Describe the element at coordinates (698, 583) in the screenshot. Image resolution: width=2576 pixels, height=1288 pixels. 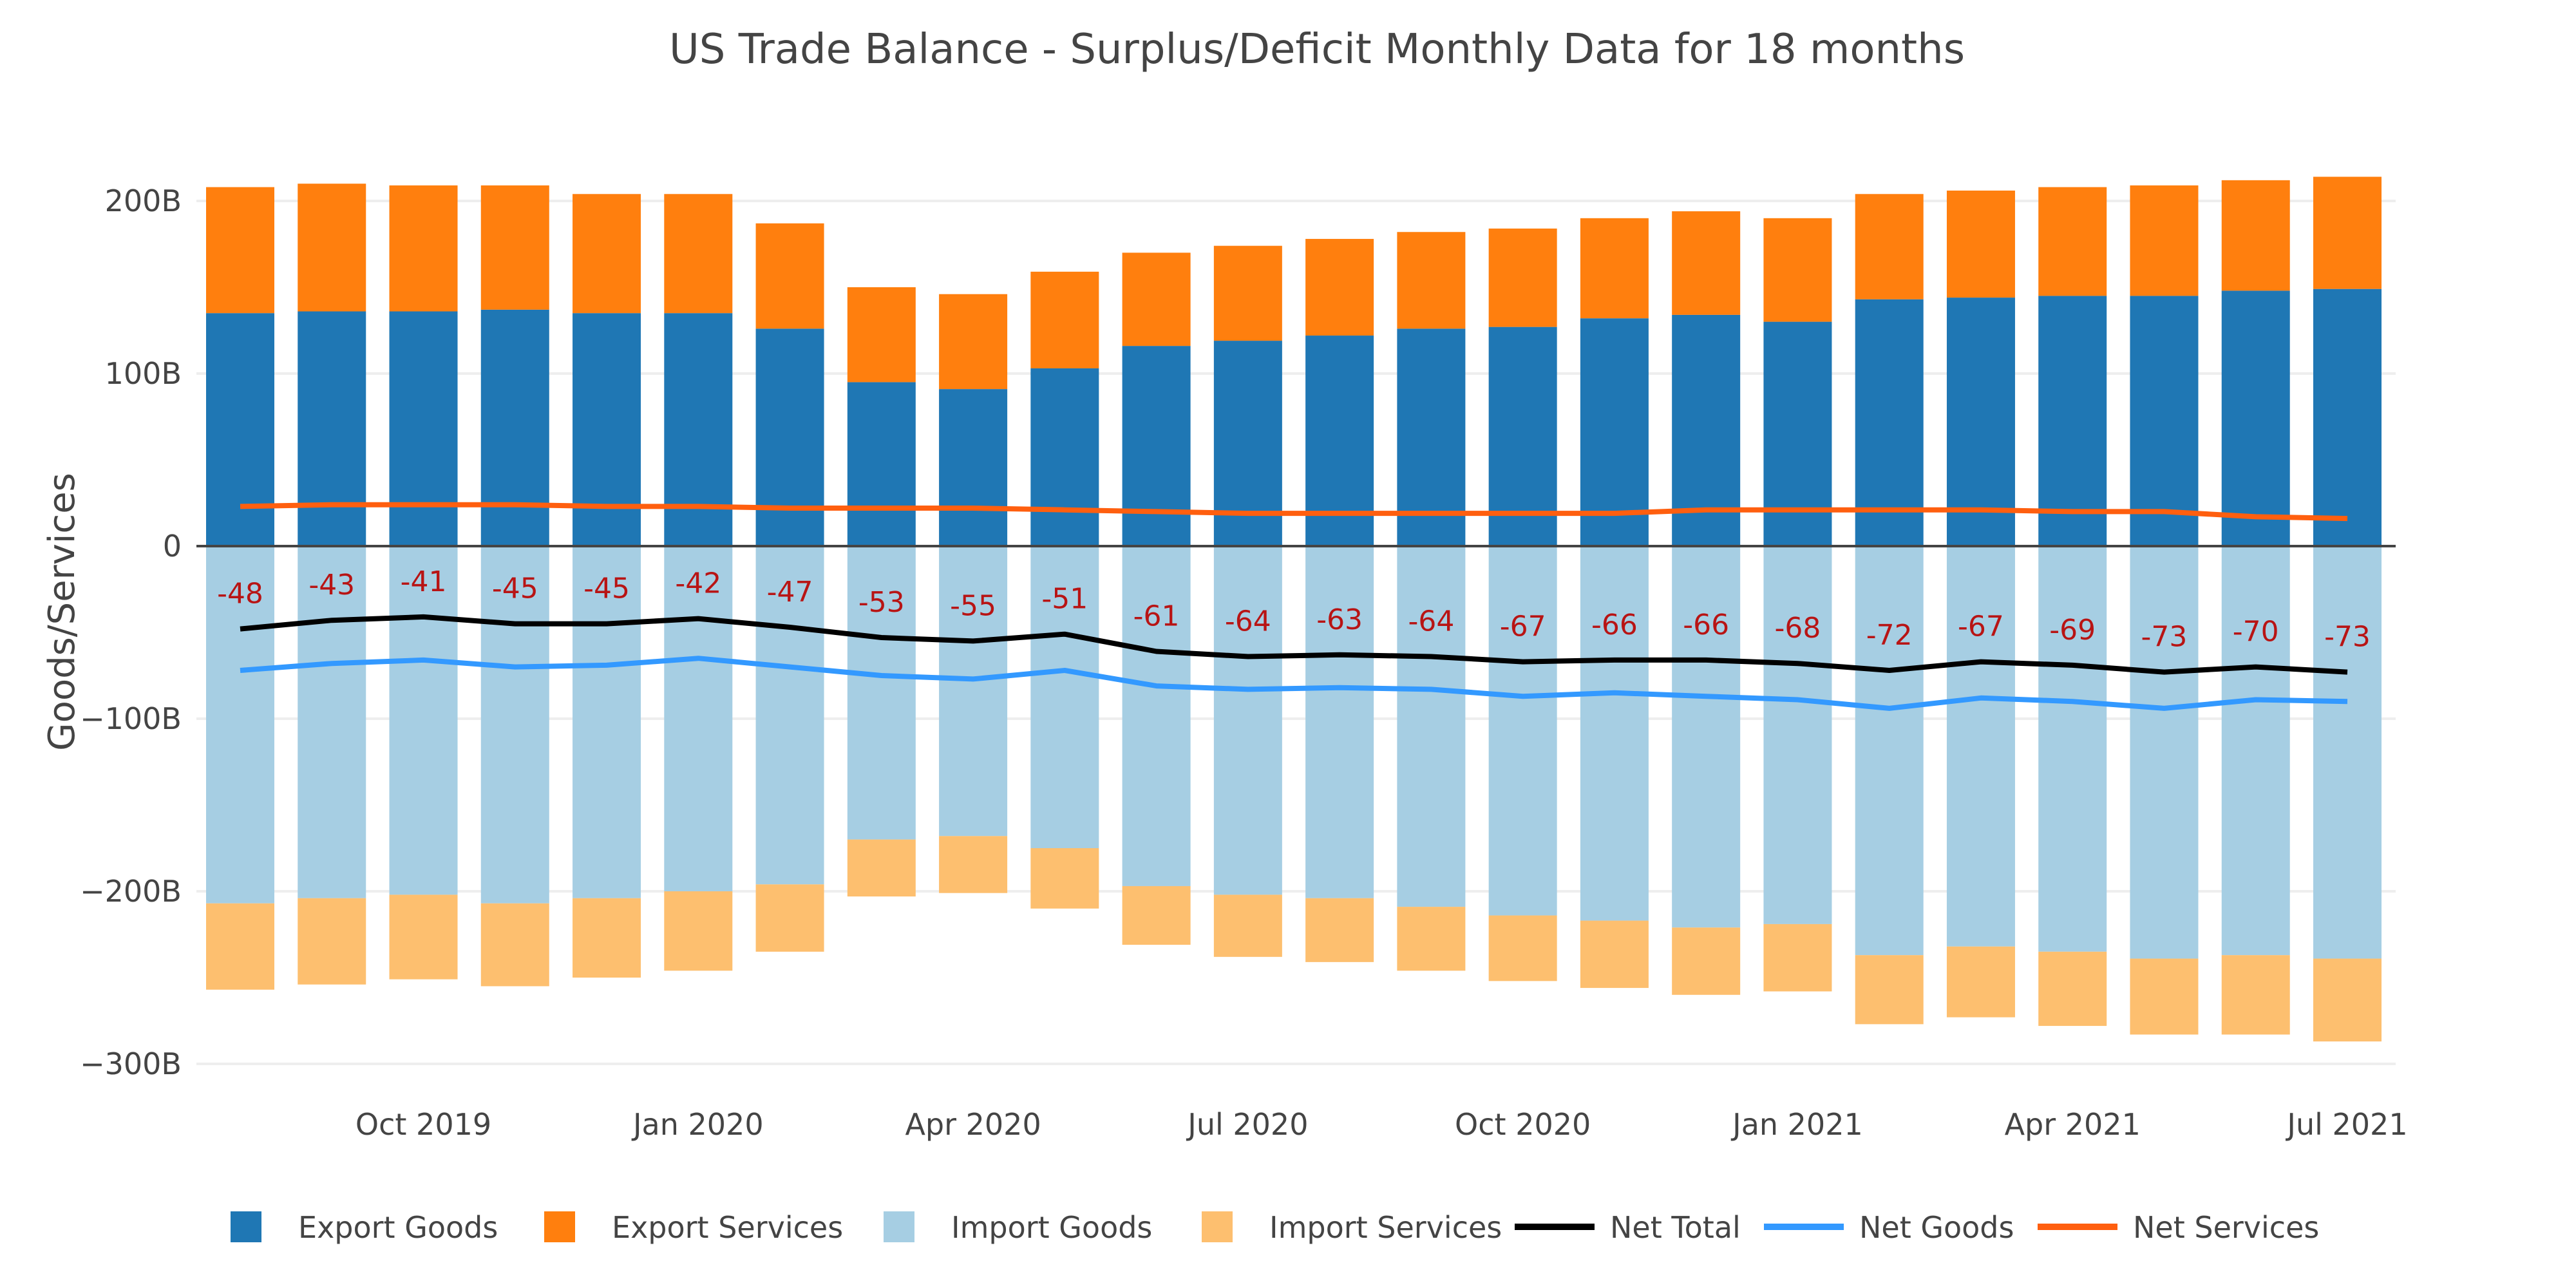
I see `net-total-label: -42` at that location.